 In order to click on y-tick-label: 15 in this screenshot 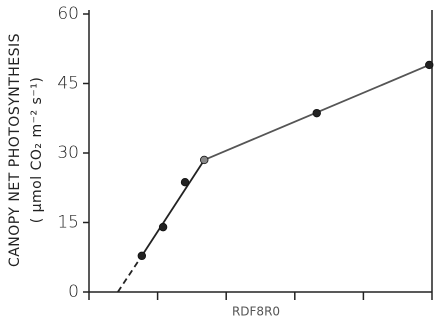, I will do `click(68, 223)`.